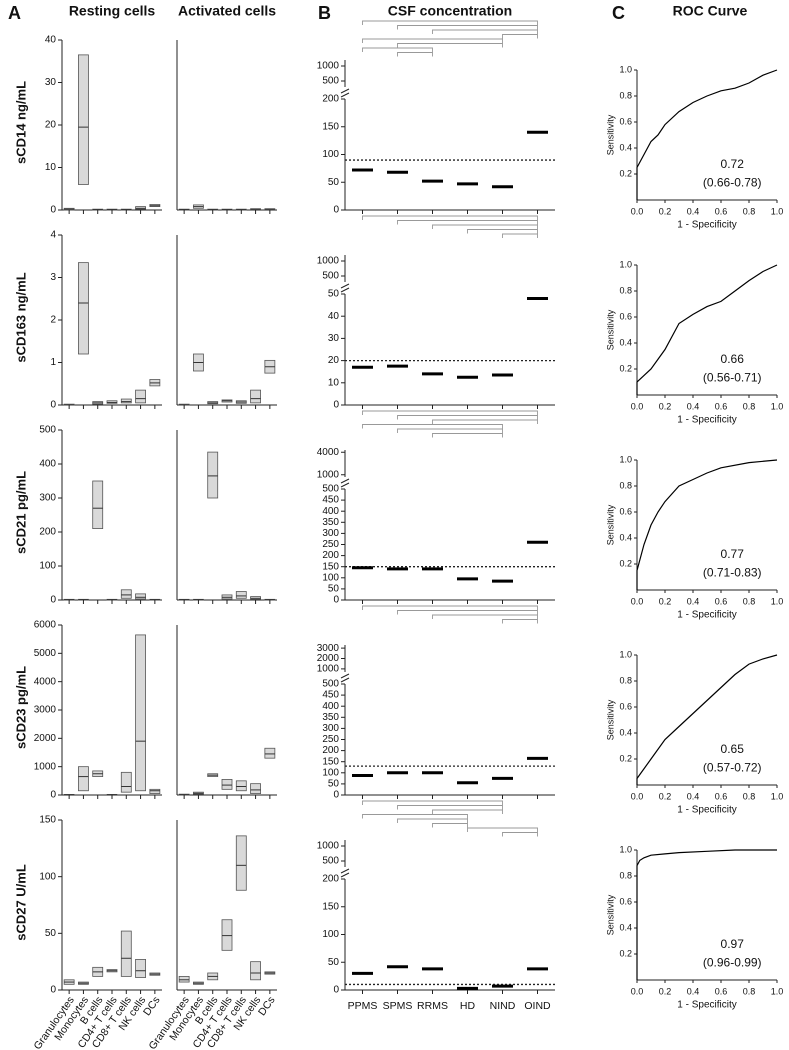 This screenshot has height=1050, width=789. What do you see at coordinates (625, 758) in the screenshot?
I see `y-tick-label: 0.2` at bounding box center [625, 758].